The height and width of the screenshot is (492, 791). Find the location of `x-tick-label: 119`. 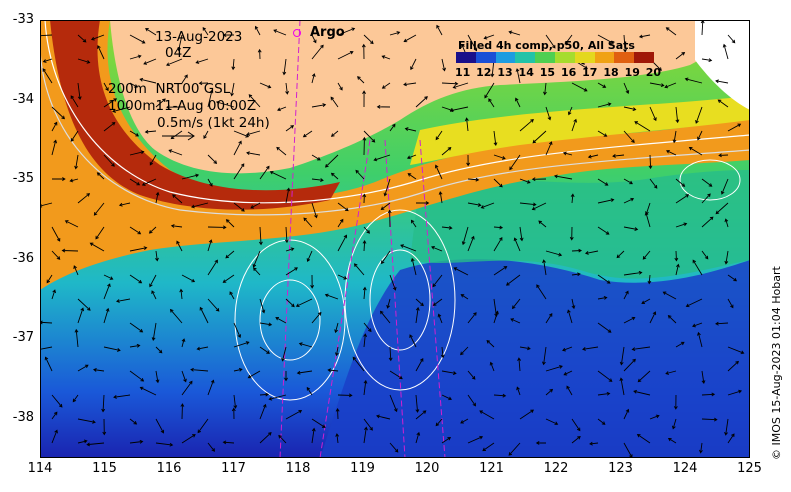

x-tick-label: 119 is located at coordinates (362, 468).